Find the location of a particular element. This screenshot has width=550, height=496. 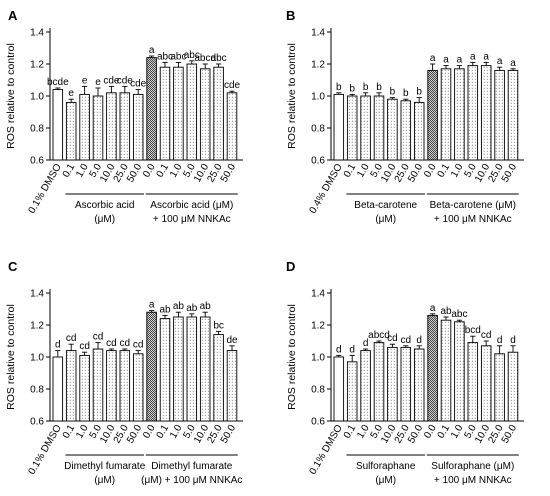

x-tick-label: 0.4% DMSO is located at coordinates (326, 189).